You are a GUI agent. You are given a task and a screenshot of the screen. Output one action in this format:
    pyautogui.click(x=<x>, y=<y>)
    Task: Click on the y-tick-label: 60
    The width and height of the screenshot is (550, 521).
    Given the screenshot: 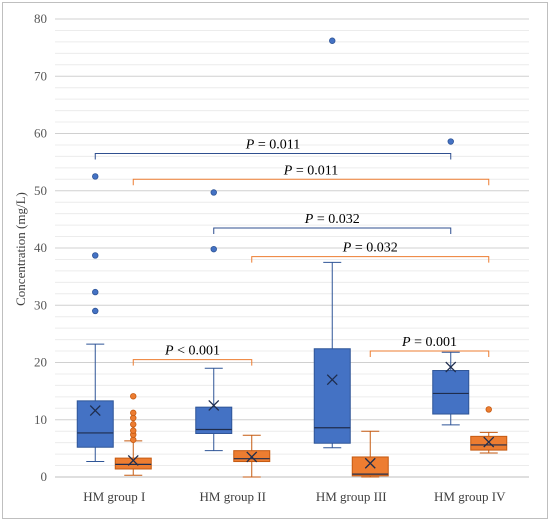 What is the action you would take?
    pyautogui.click(x=40, y=133)
    